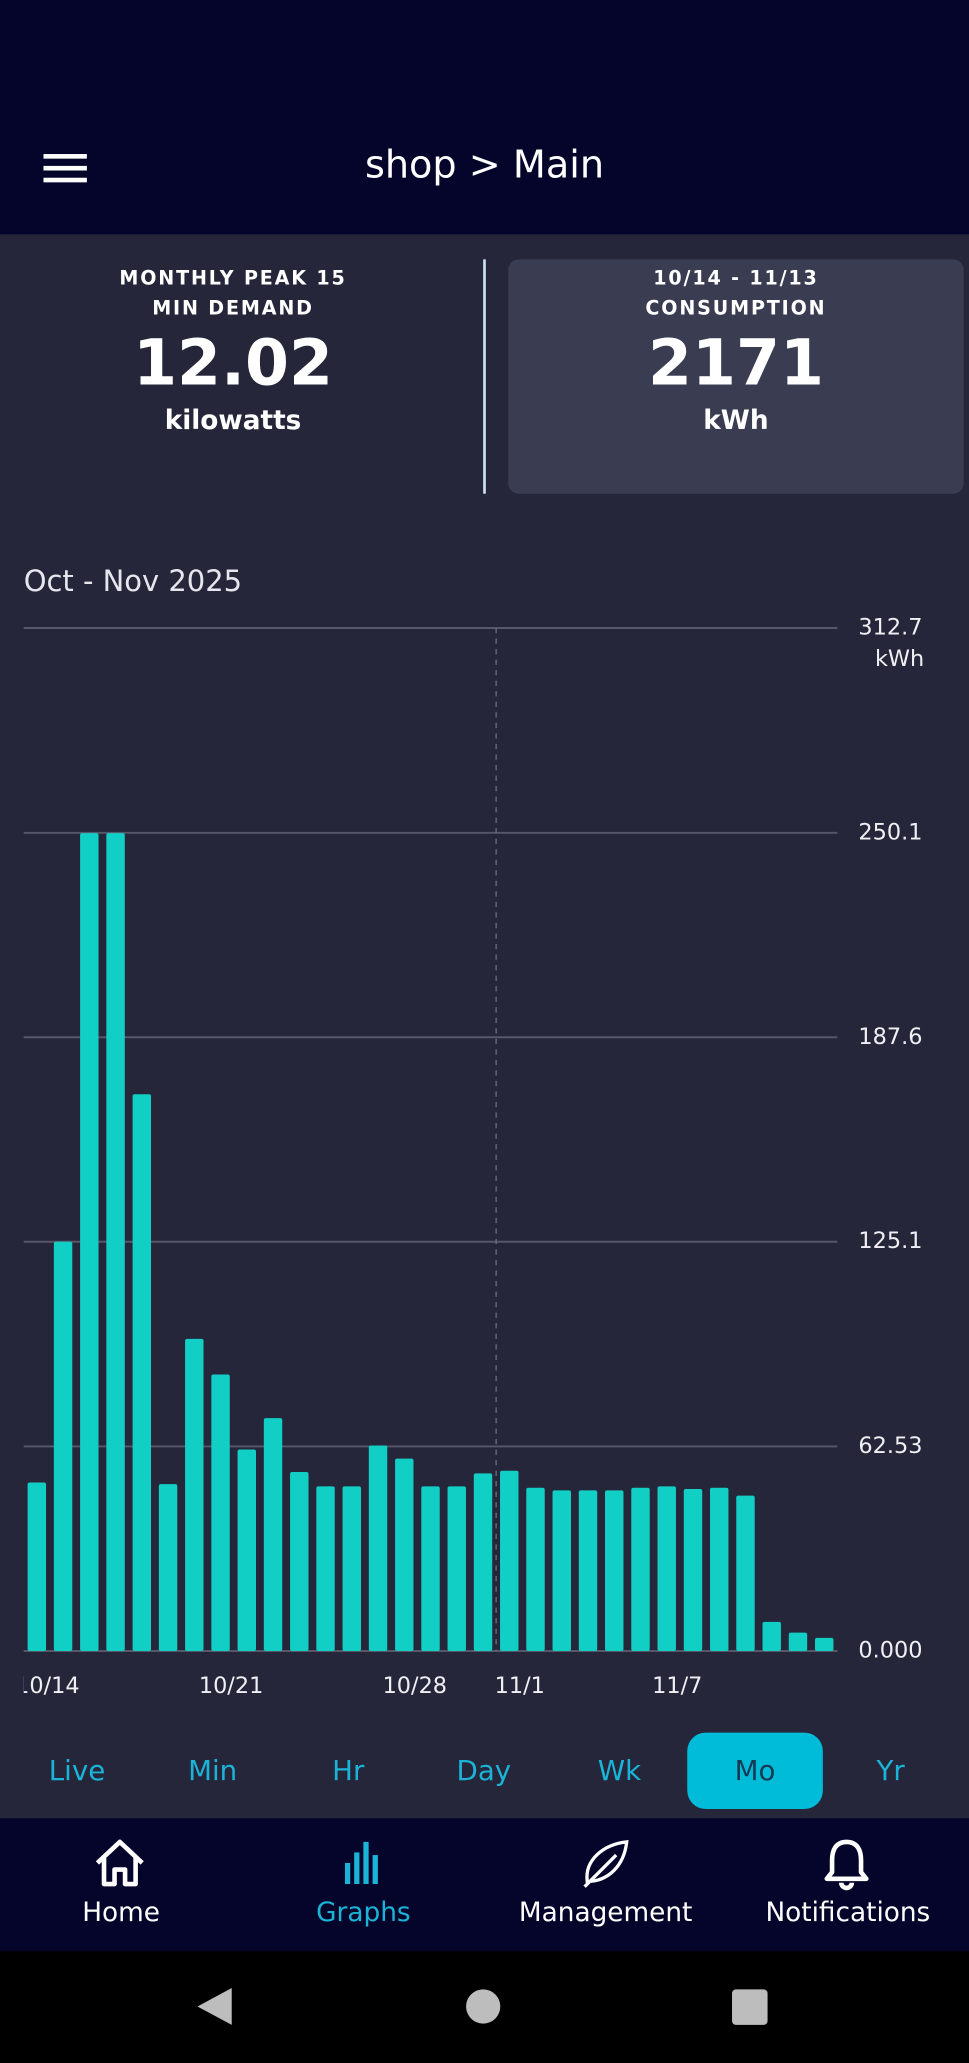 The width and height of the screenshot is (969, 2063). I want to click on x-tick-label: 11/7, so click(677, 1686).